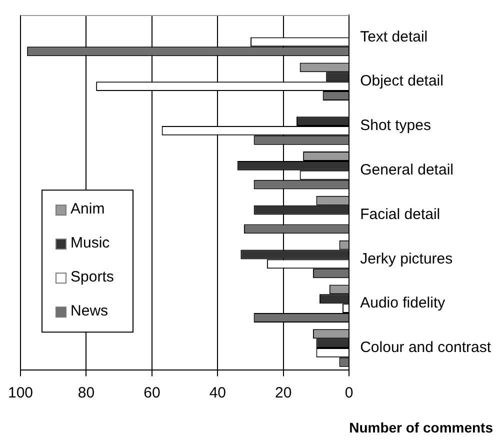 The width and height of the screenshot is (499, 441). Describe the element at coordinates (217, 393) in the screenshot. I see `x-tick-label: 40` at that location.